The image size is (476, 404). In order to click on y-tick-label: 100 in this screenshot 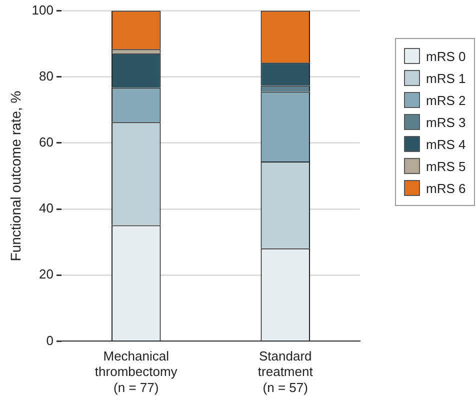, I will do `click(43, 10)`.